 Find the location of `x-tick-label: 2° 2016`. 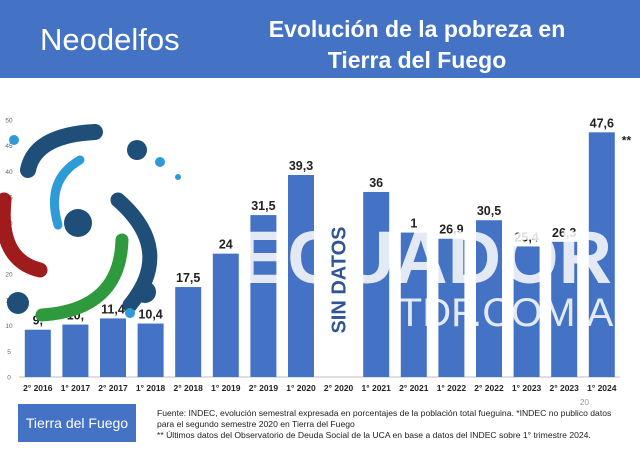

x-tick-label: 2° 2016 is located at coordinates (38, 388).